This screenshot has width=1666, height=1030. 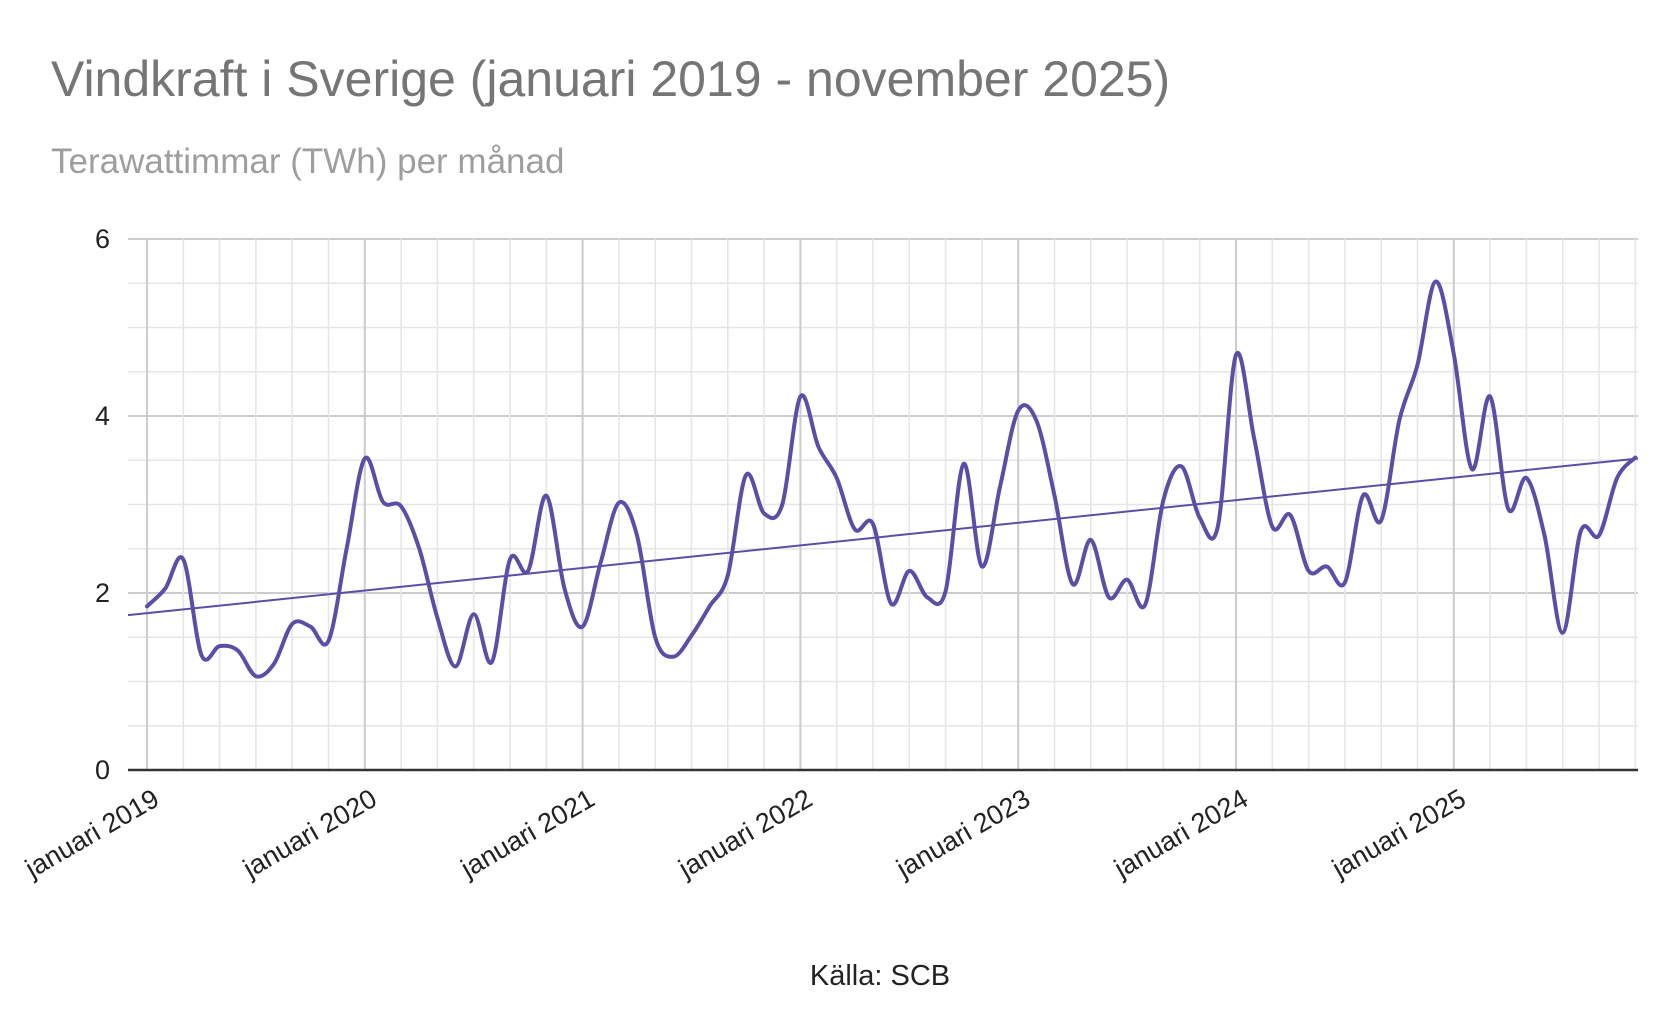 What do you see at coordinates (880, 976) in the screenshot?
I see `x-axis-title: Källa: SCB` at bounding box center [880, 976].